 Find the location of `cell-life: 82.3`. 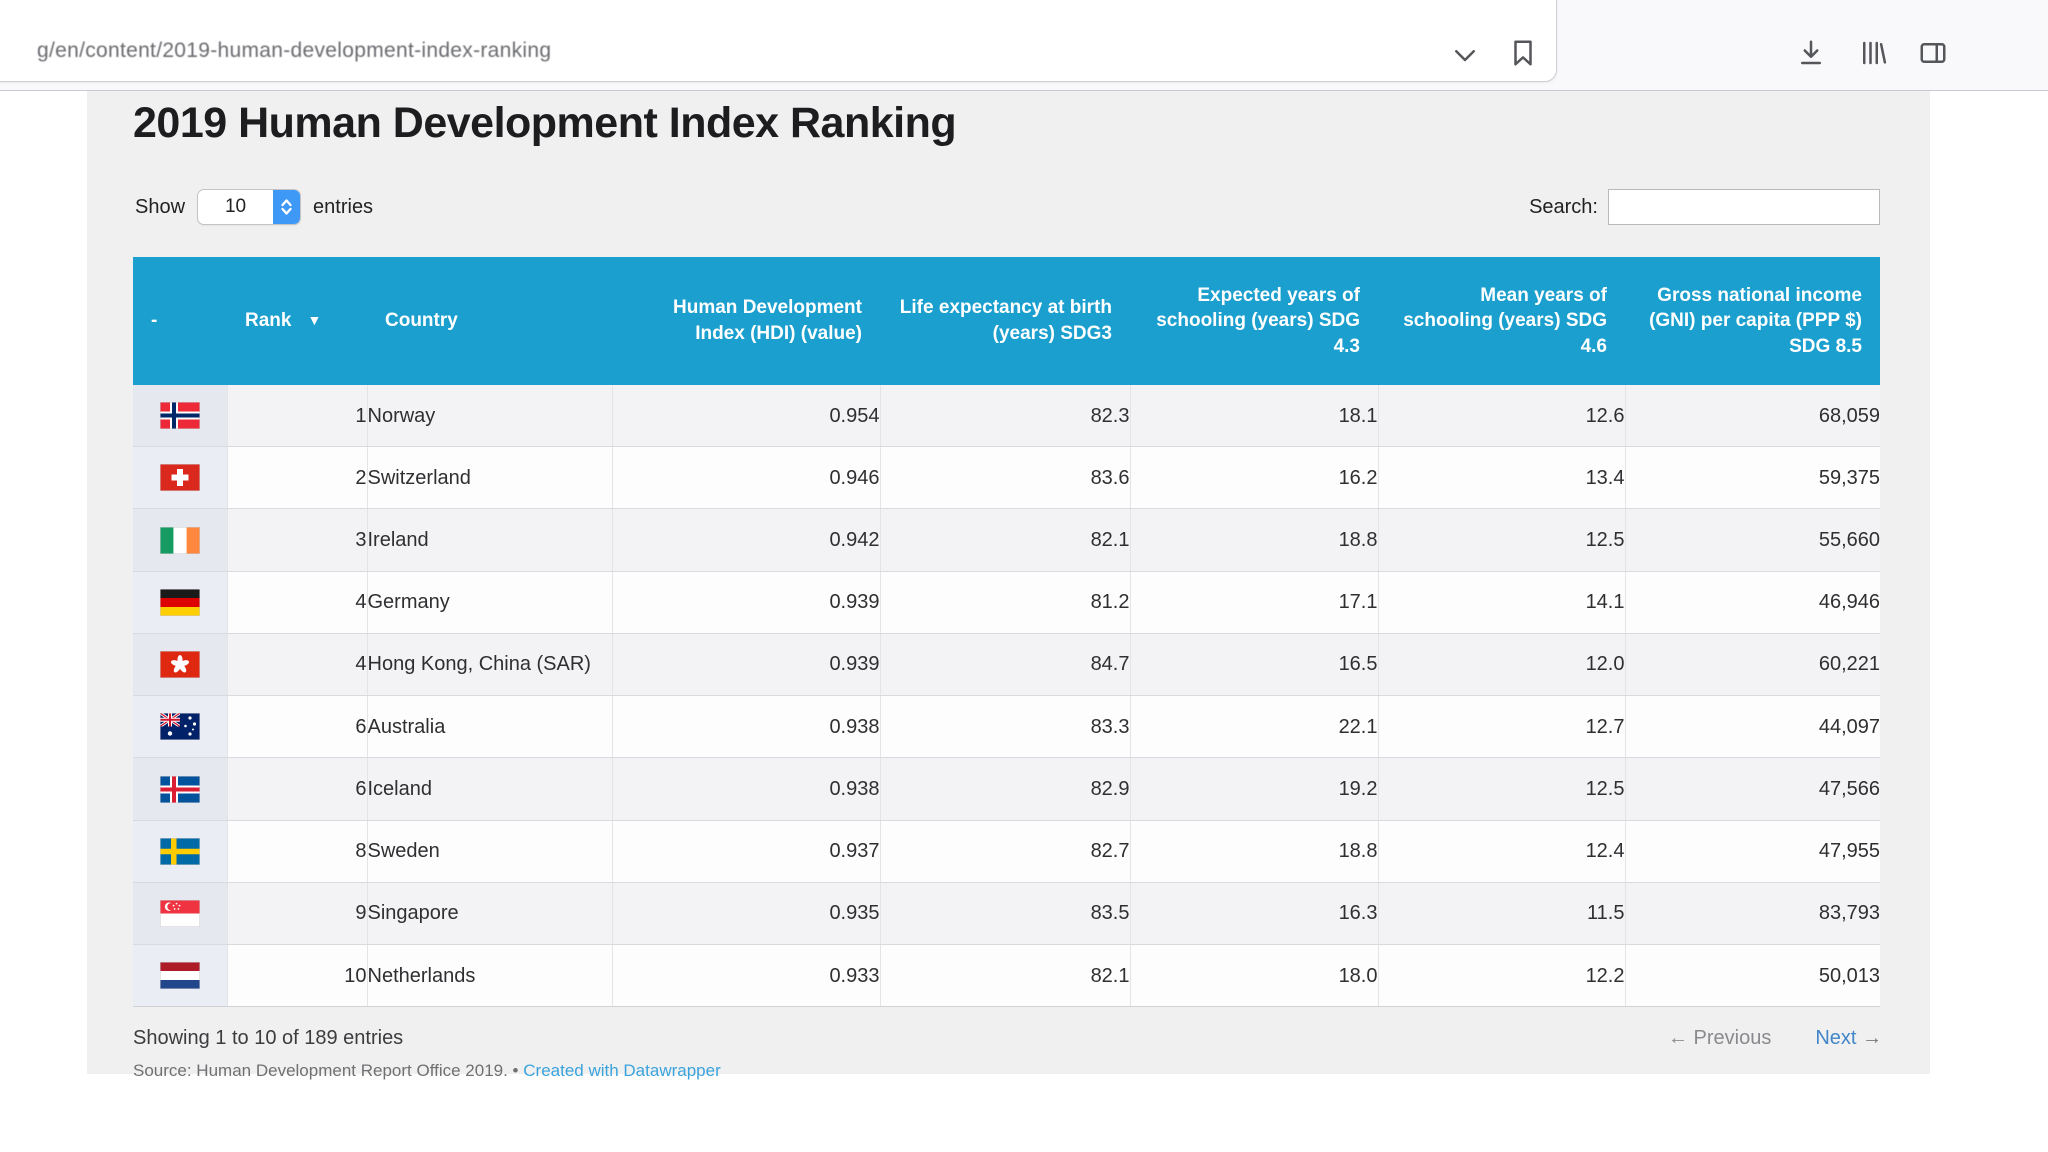

cell-life: 82.3 is located at coordinates (1004, 416).